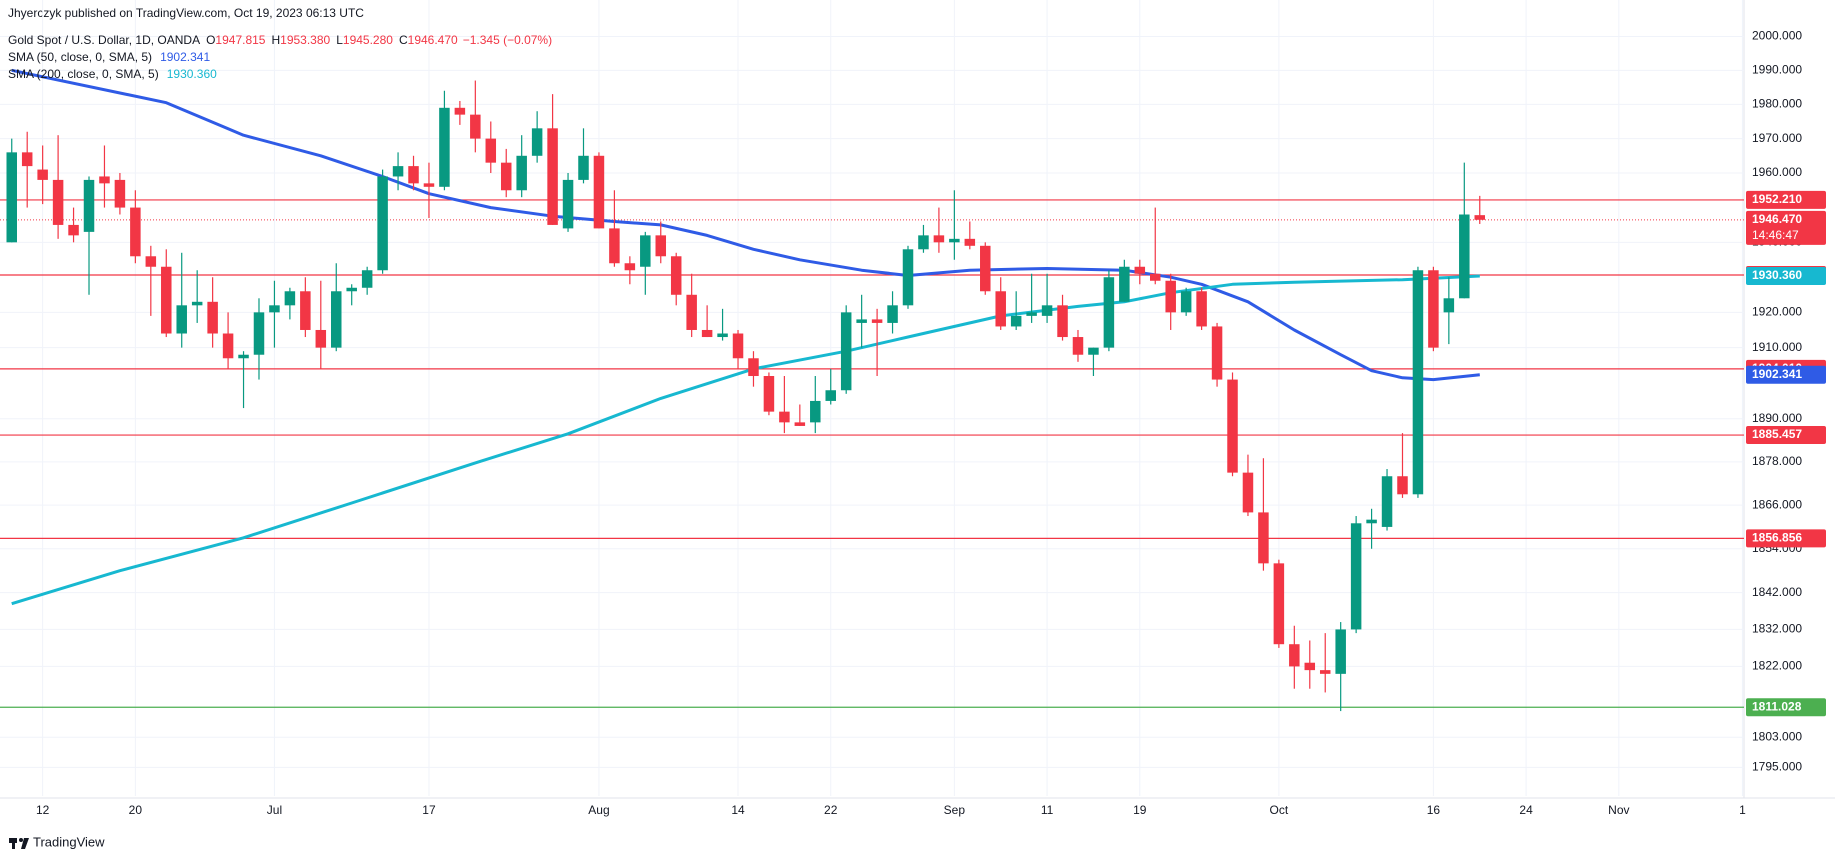 This screenshot has width=1835, height=860. I want to click on legend-value: 1930.360, so click(192, 74).